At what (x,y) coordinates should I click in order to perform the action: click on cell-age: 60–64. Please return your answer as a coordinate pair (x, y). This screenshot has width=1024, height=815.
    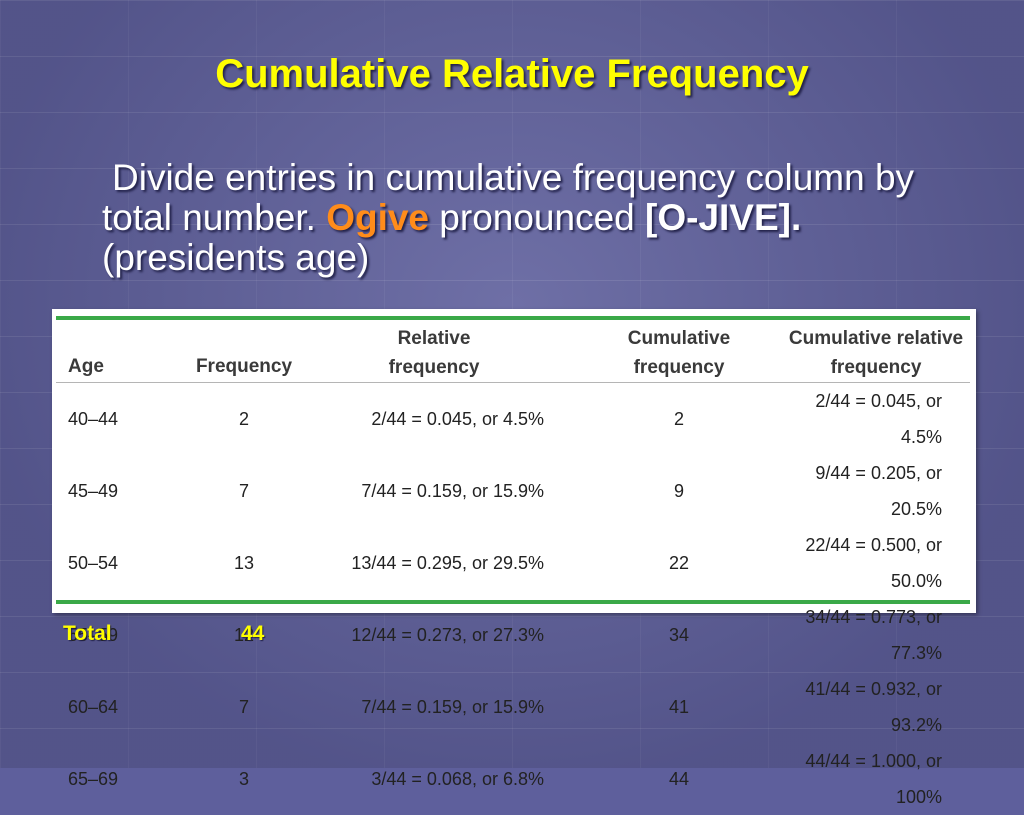
    Looking at the image, I should click on (93, 707).